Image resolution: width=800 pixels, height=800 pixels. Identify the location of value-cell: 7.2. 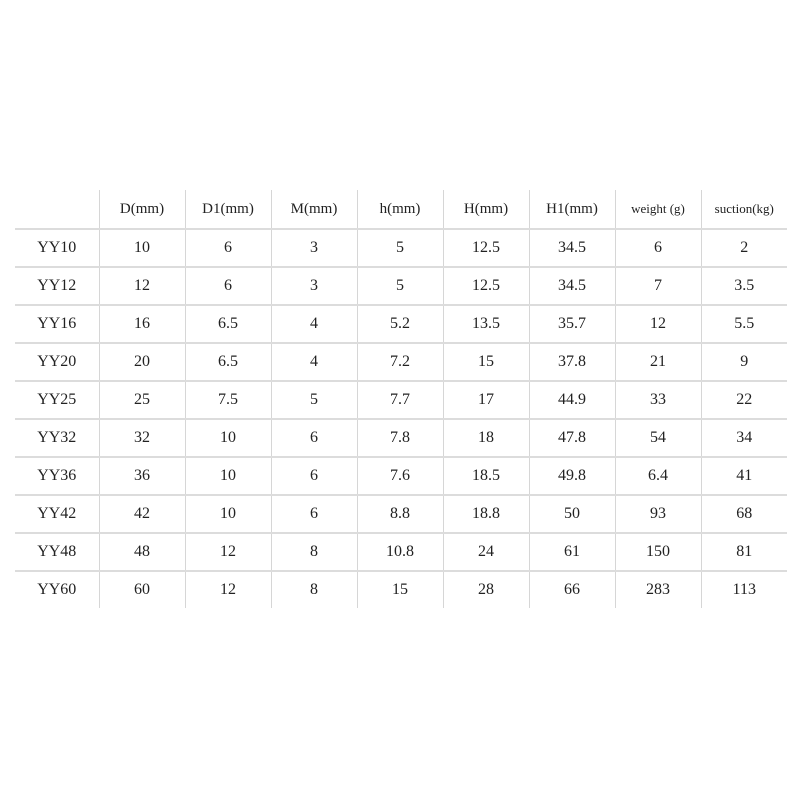
(399, 362).